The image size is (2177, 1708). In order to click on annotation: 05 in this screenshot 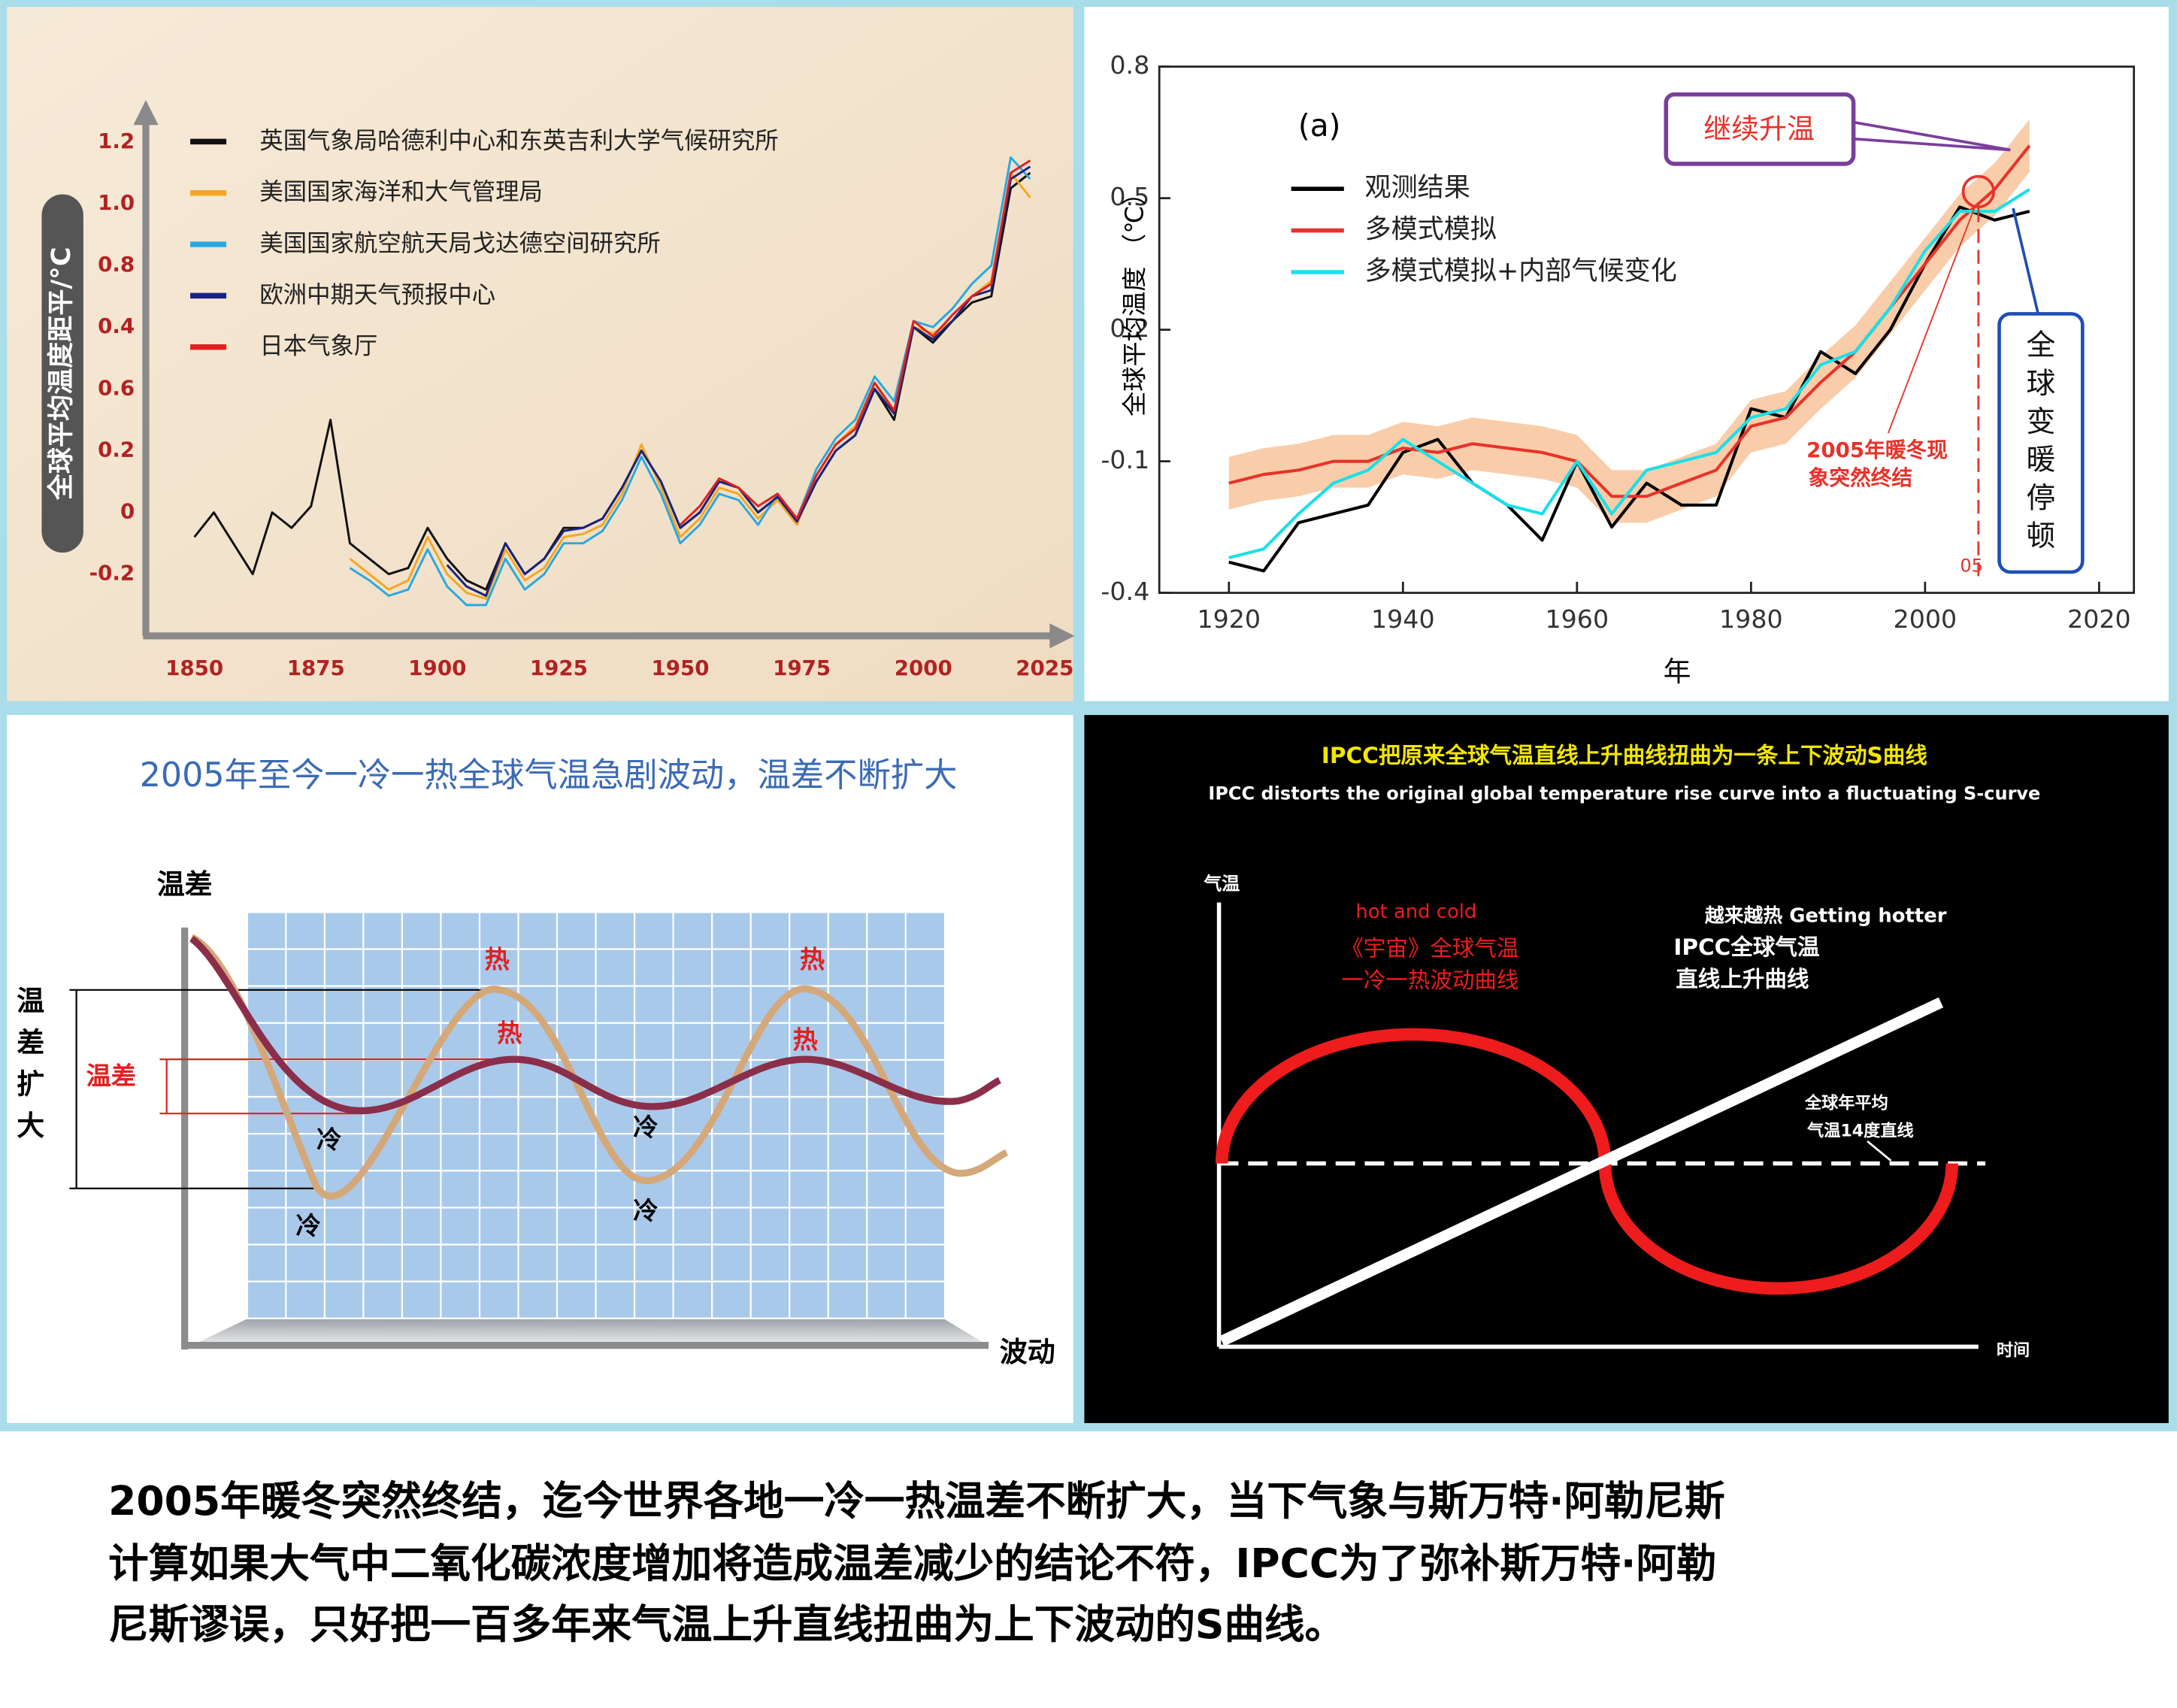, I will do `click(1972, 566)`.